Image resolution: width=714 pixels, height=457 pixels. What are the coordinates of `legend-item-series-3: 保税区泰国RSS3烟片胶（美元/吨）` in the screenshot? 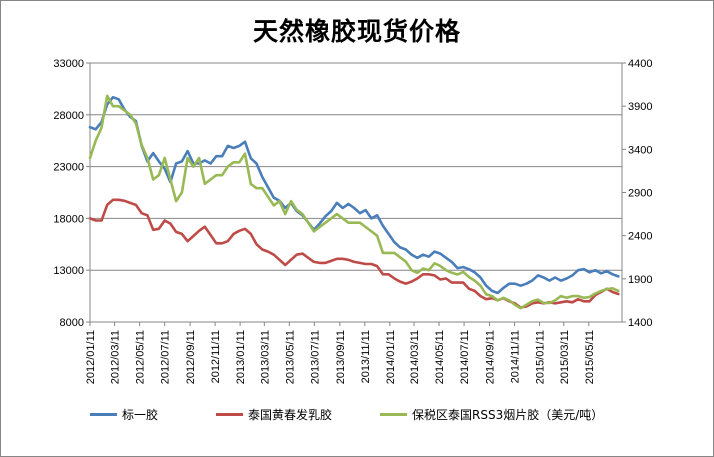 It's located at (491, 414).